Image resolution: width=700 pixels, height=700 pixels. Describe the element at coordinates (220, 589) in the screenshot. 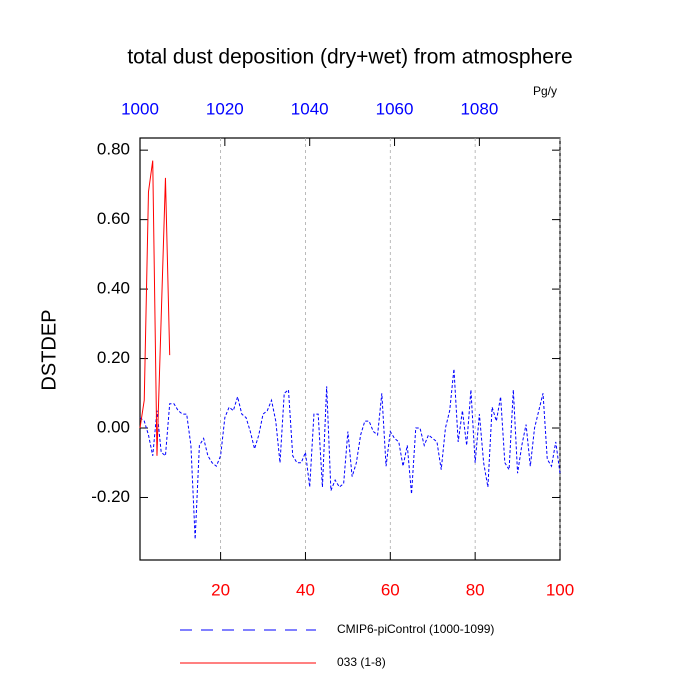

I see `x-tick-label: 20` at that location.